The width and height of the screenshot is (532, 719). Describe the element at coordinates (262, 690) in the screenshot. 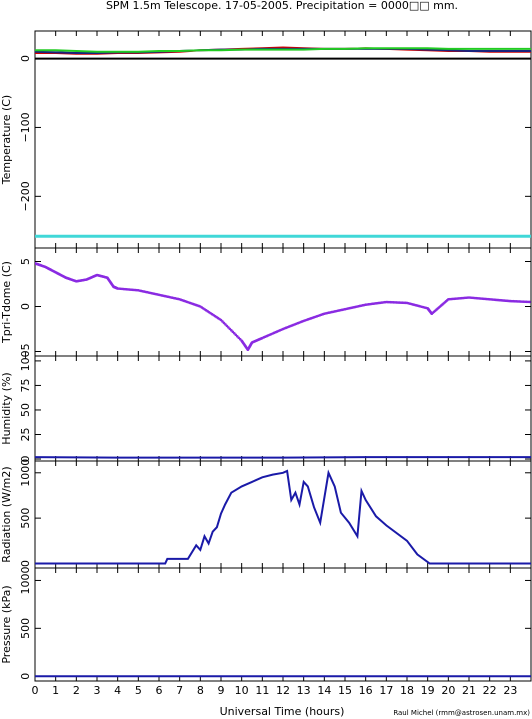

I see `x-tick-label: 11` at that location.